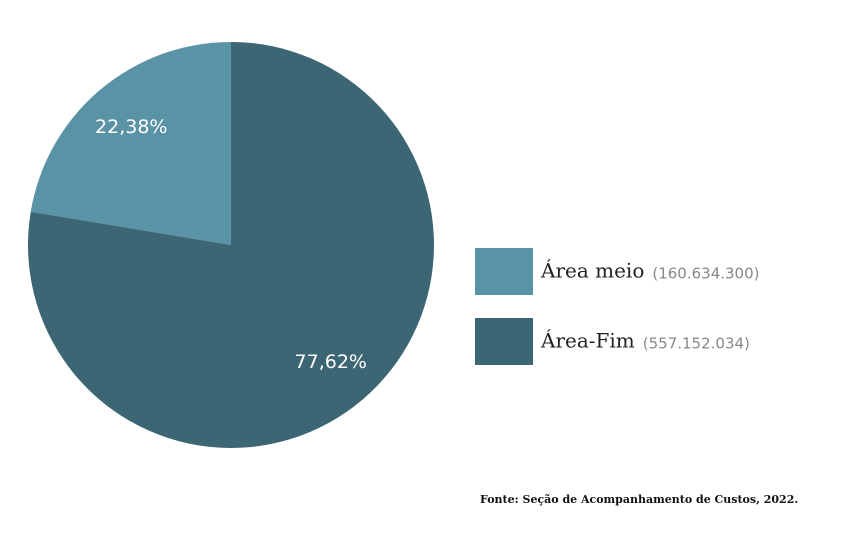 The image size is (863, 536). I want to click on slice-label: 77,62%, so click(331, 362).